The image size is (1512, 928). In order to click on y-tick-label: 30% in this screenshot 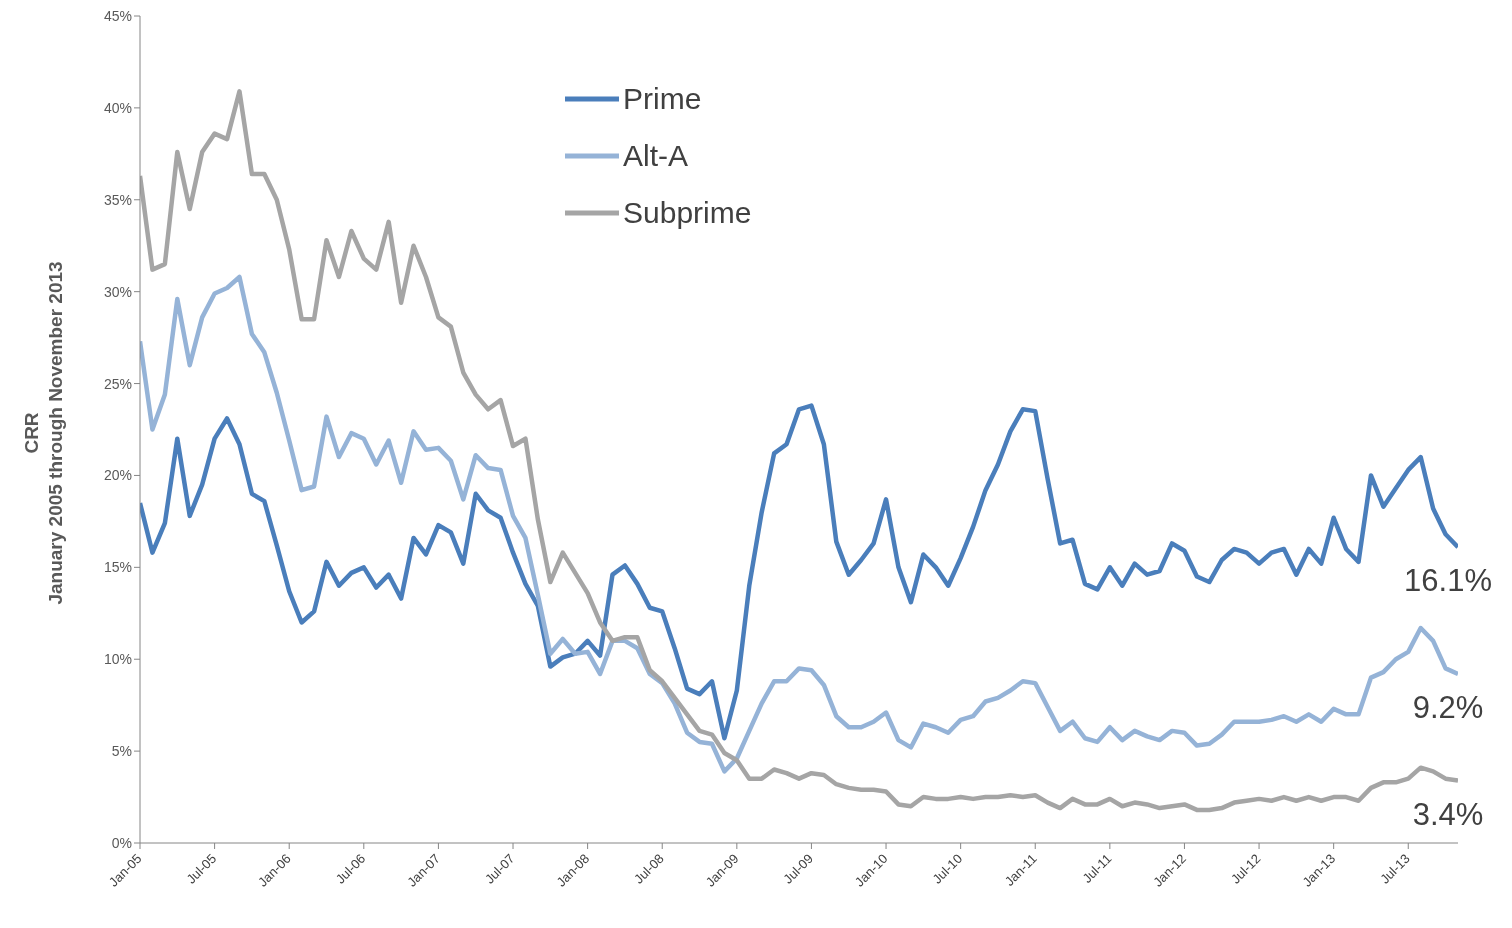, I will do `click(117, 291)`.